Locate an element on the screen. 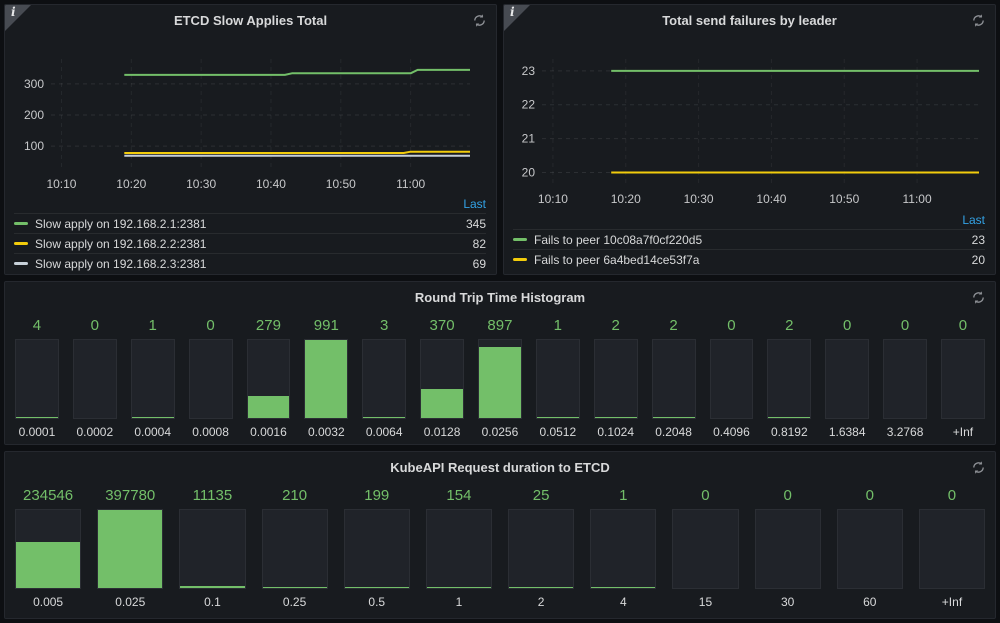 The height and width of the screenshot is (623, 1000). bar-label: 0.0002 is located at coordinates (95, 432).